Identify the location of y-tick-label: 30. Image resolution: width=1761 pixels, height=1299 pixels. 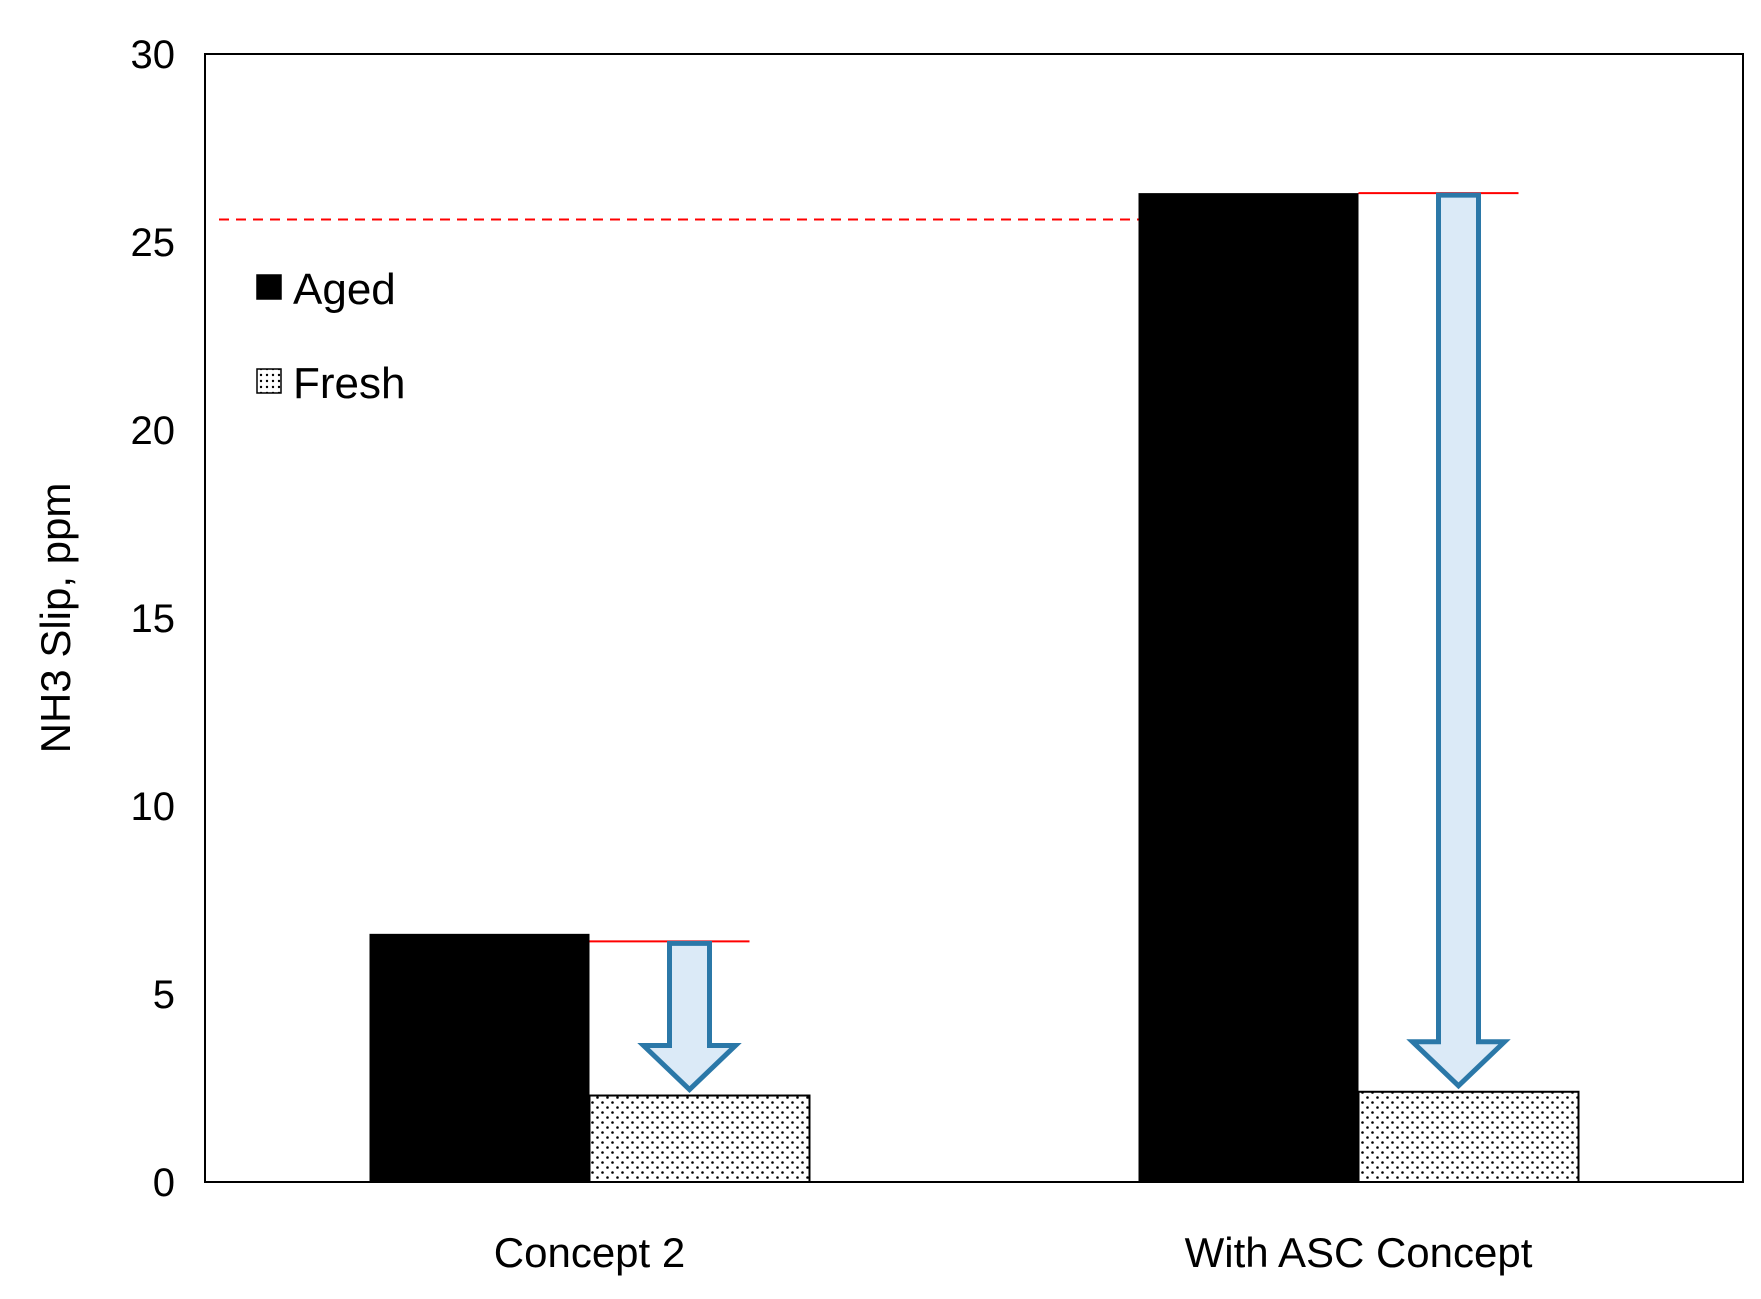
(153, 55).